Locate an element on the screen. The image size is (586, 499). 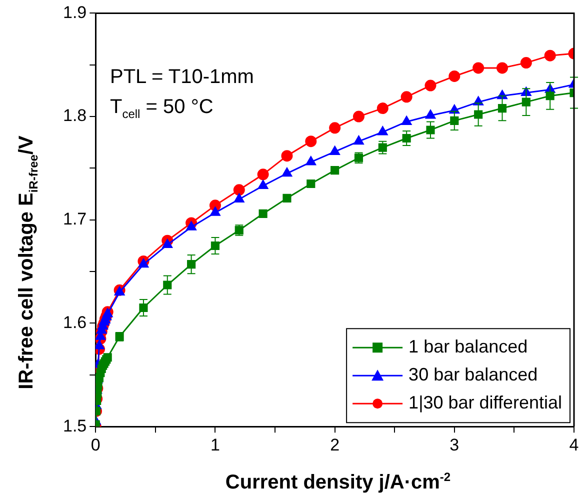
y-tick-label: 1.5 is located at coordinates (74, 426).